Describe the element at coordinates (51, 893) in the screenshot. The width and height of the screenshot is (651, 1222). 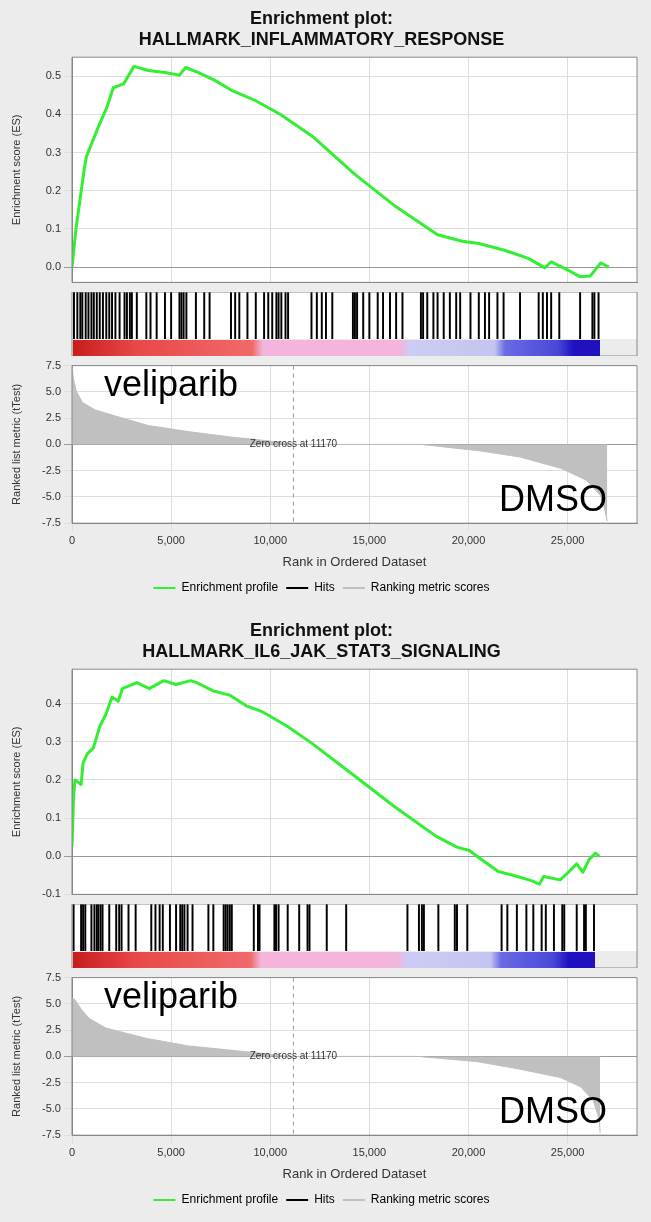
I see `y-tick-label: -0.1` at that location.